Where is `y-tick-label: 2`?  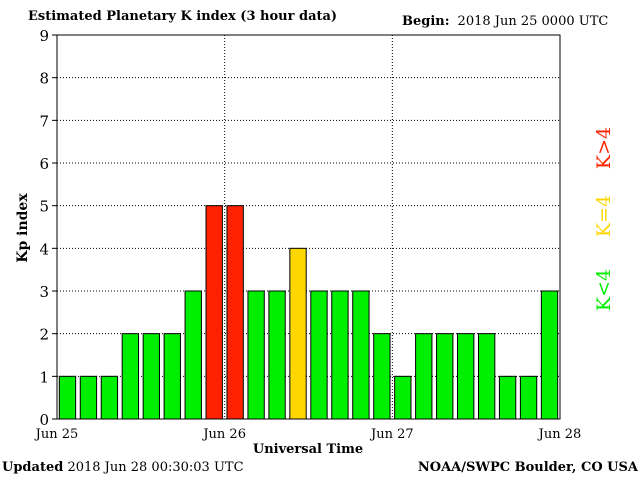 y-tick-label: 2 is located at coordinates (44, 335).